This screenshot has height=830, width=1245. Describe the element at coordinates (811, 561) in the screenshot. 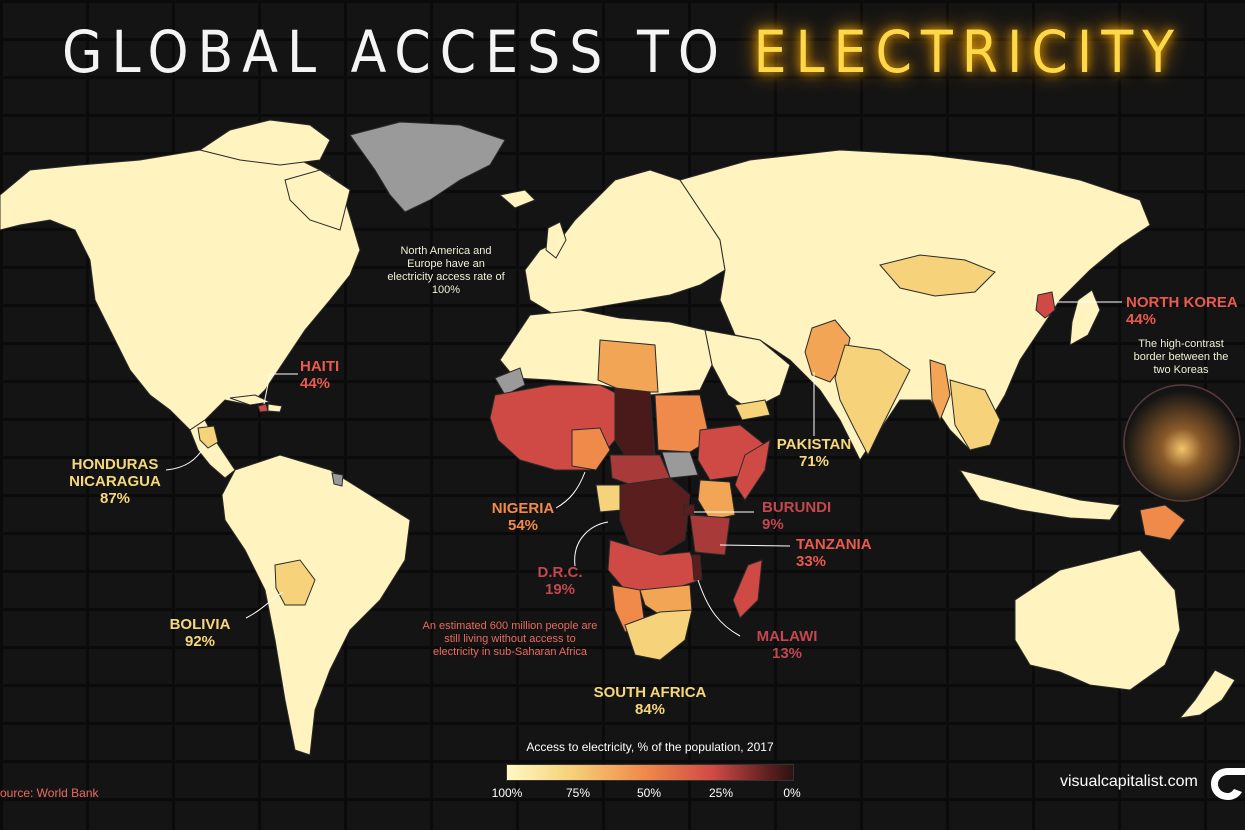

I see `tanzania-value: 33%` at that location.